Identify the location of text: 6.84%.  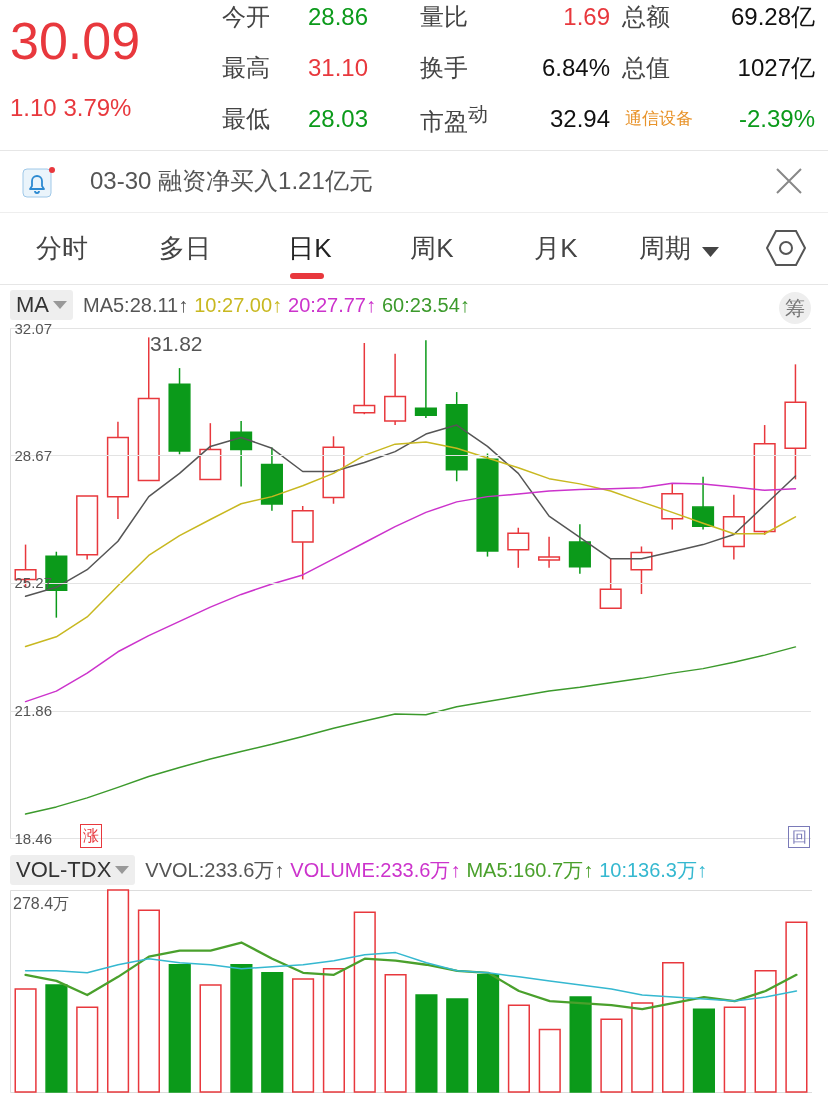
(575, 67).